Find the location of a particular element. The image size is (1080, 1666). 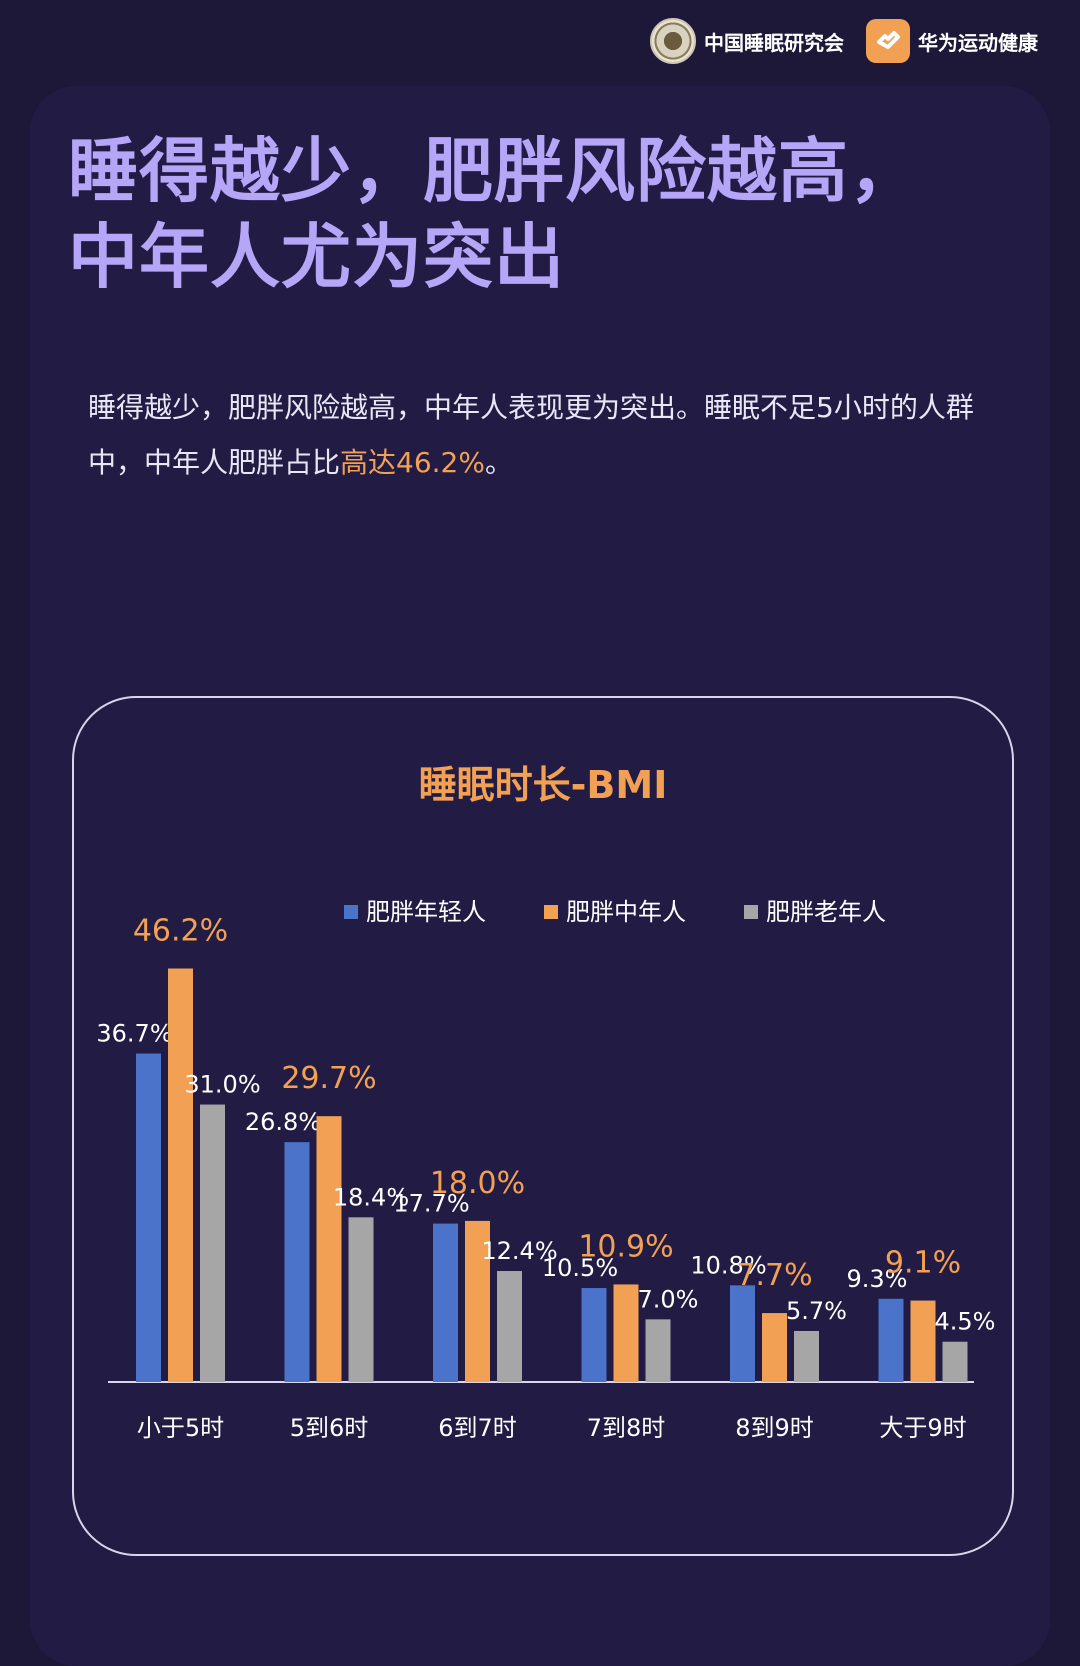

huawei-health-logo-text: 华为运动健康 is located at coordinates (978, 42).